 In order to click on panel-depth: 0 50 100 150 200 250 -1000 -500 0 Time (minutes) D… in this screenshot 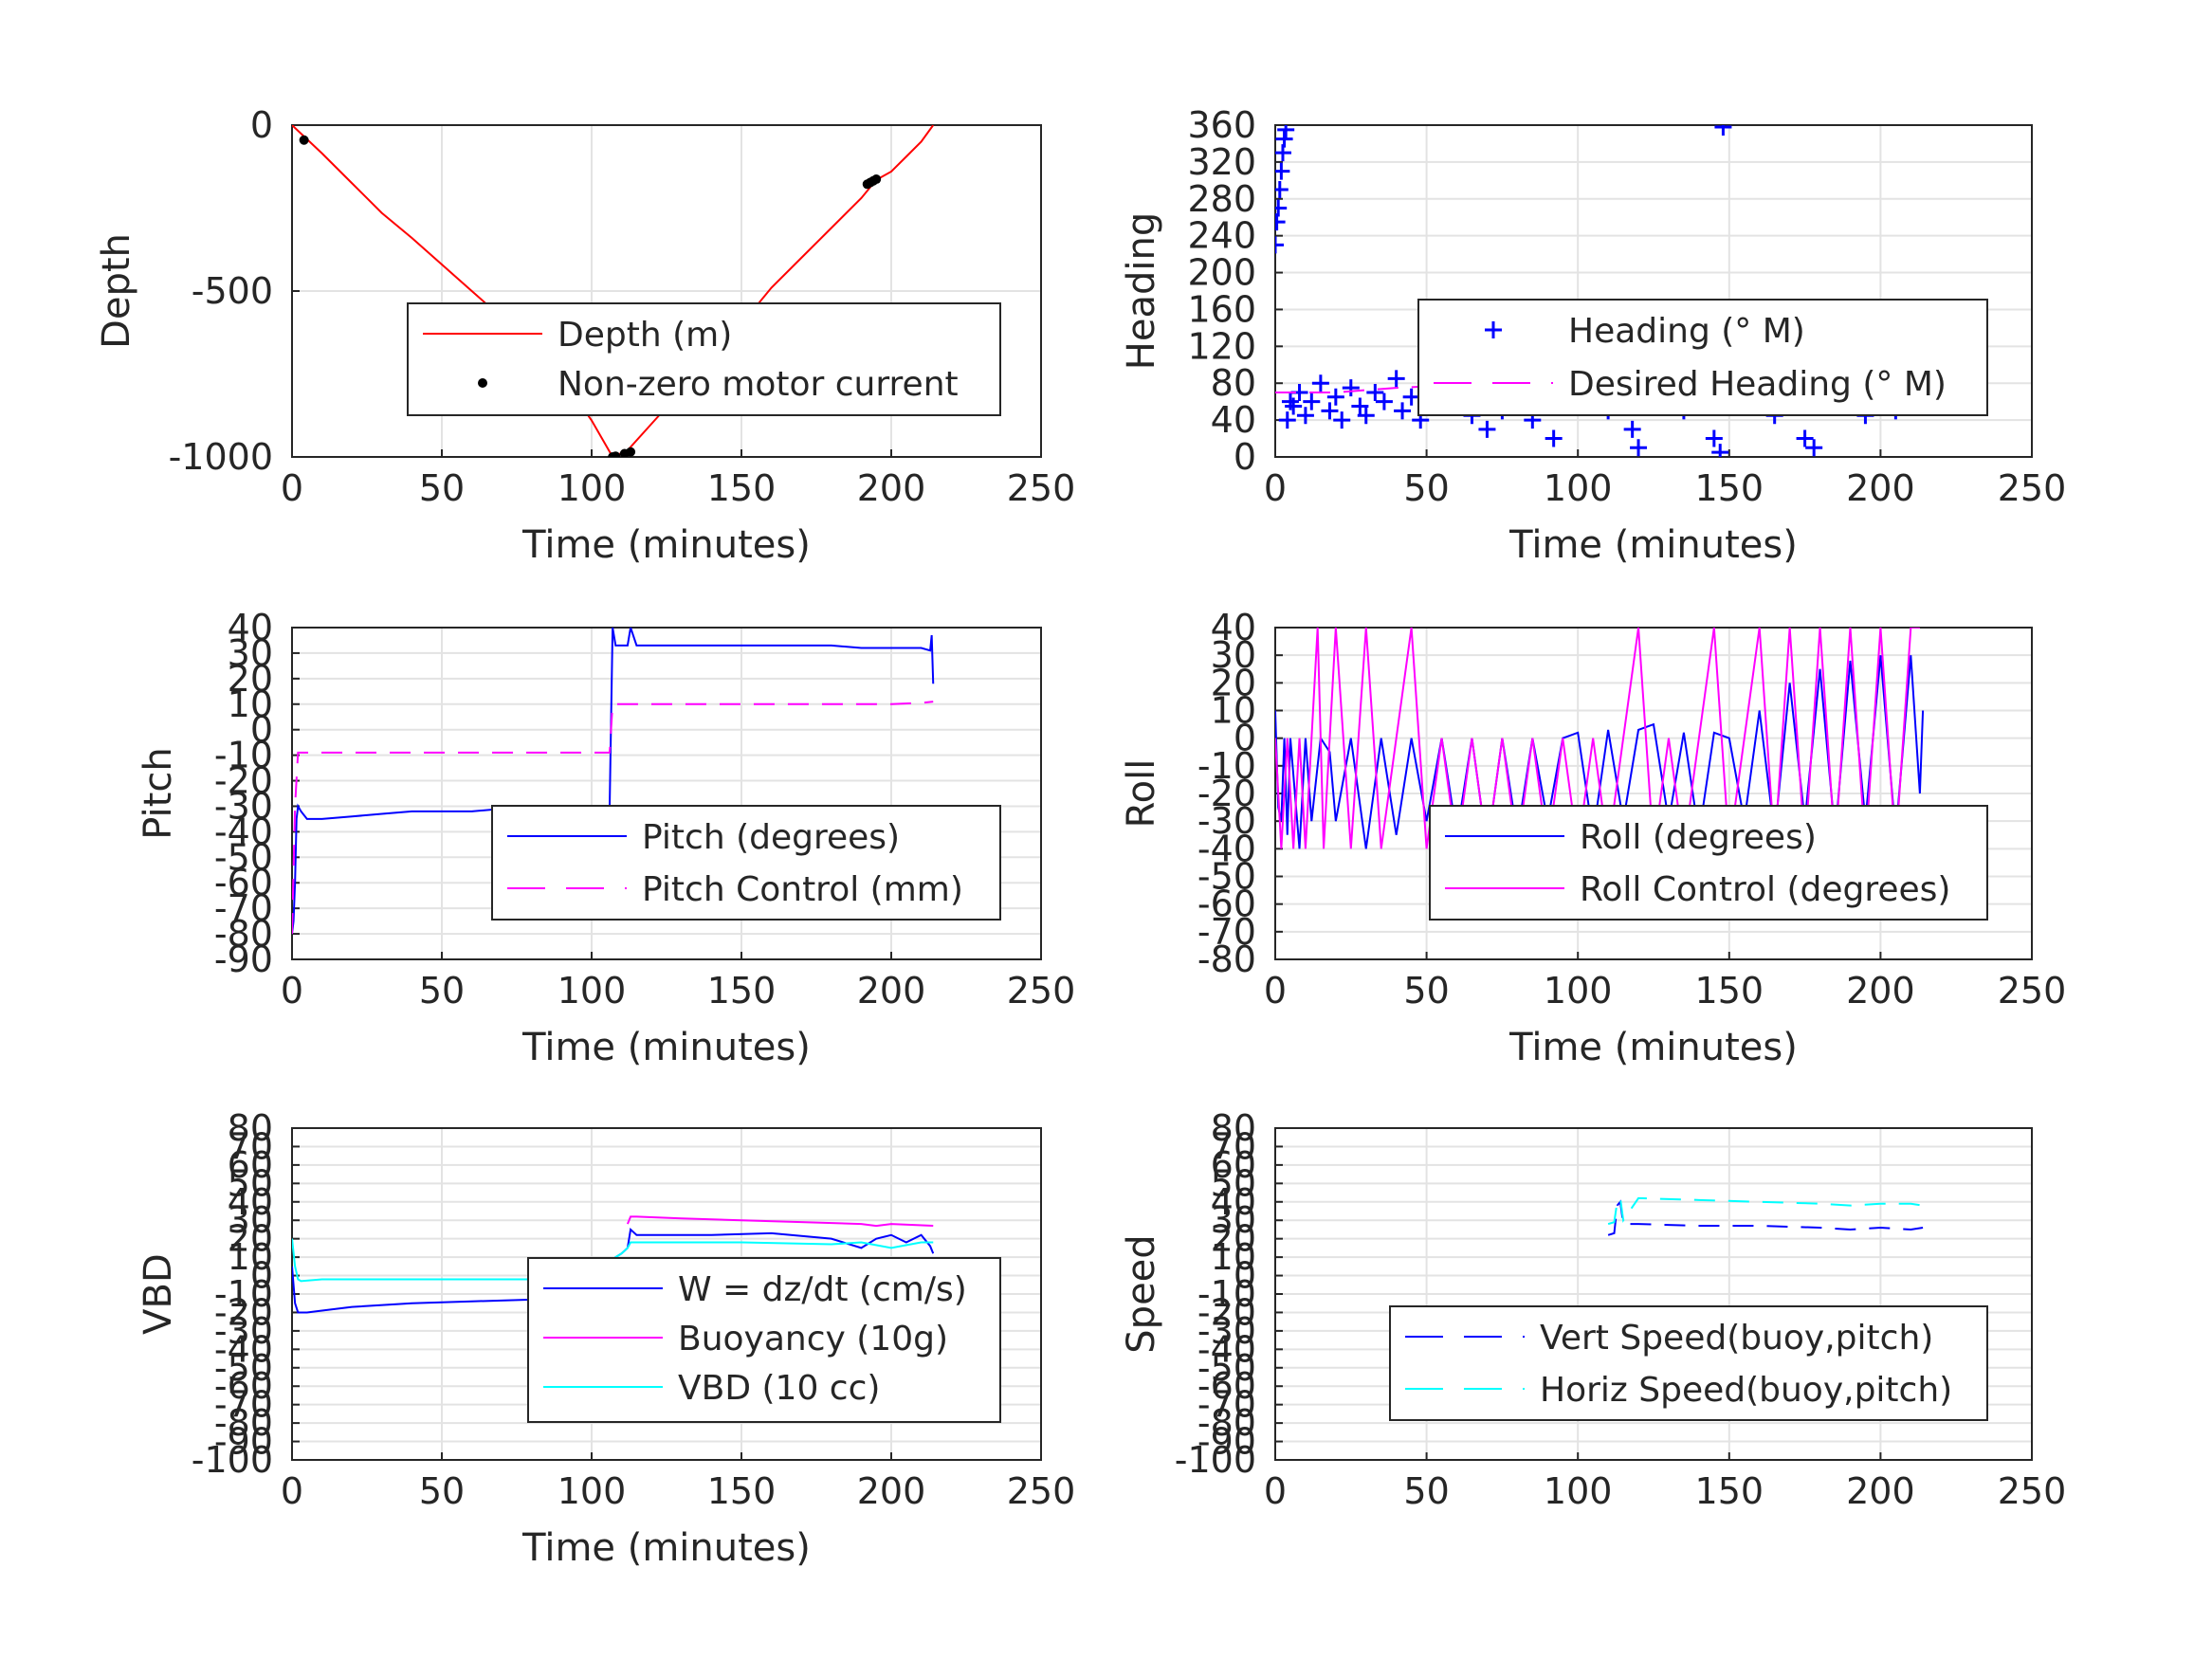, I will do `click(585, 335)`.